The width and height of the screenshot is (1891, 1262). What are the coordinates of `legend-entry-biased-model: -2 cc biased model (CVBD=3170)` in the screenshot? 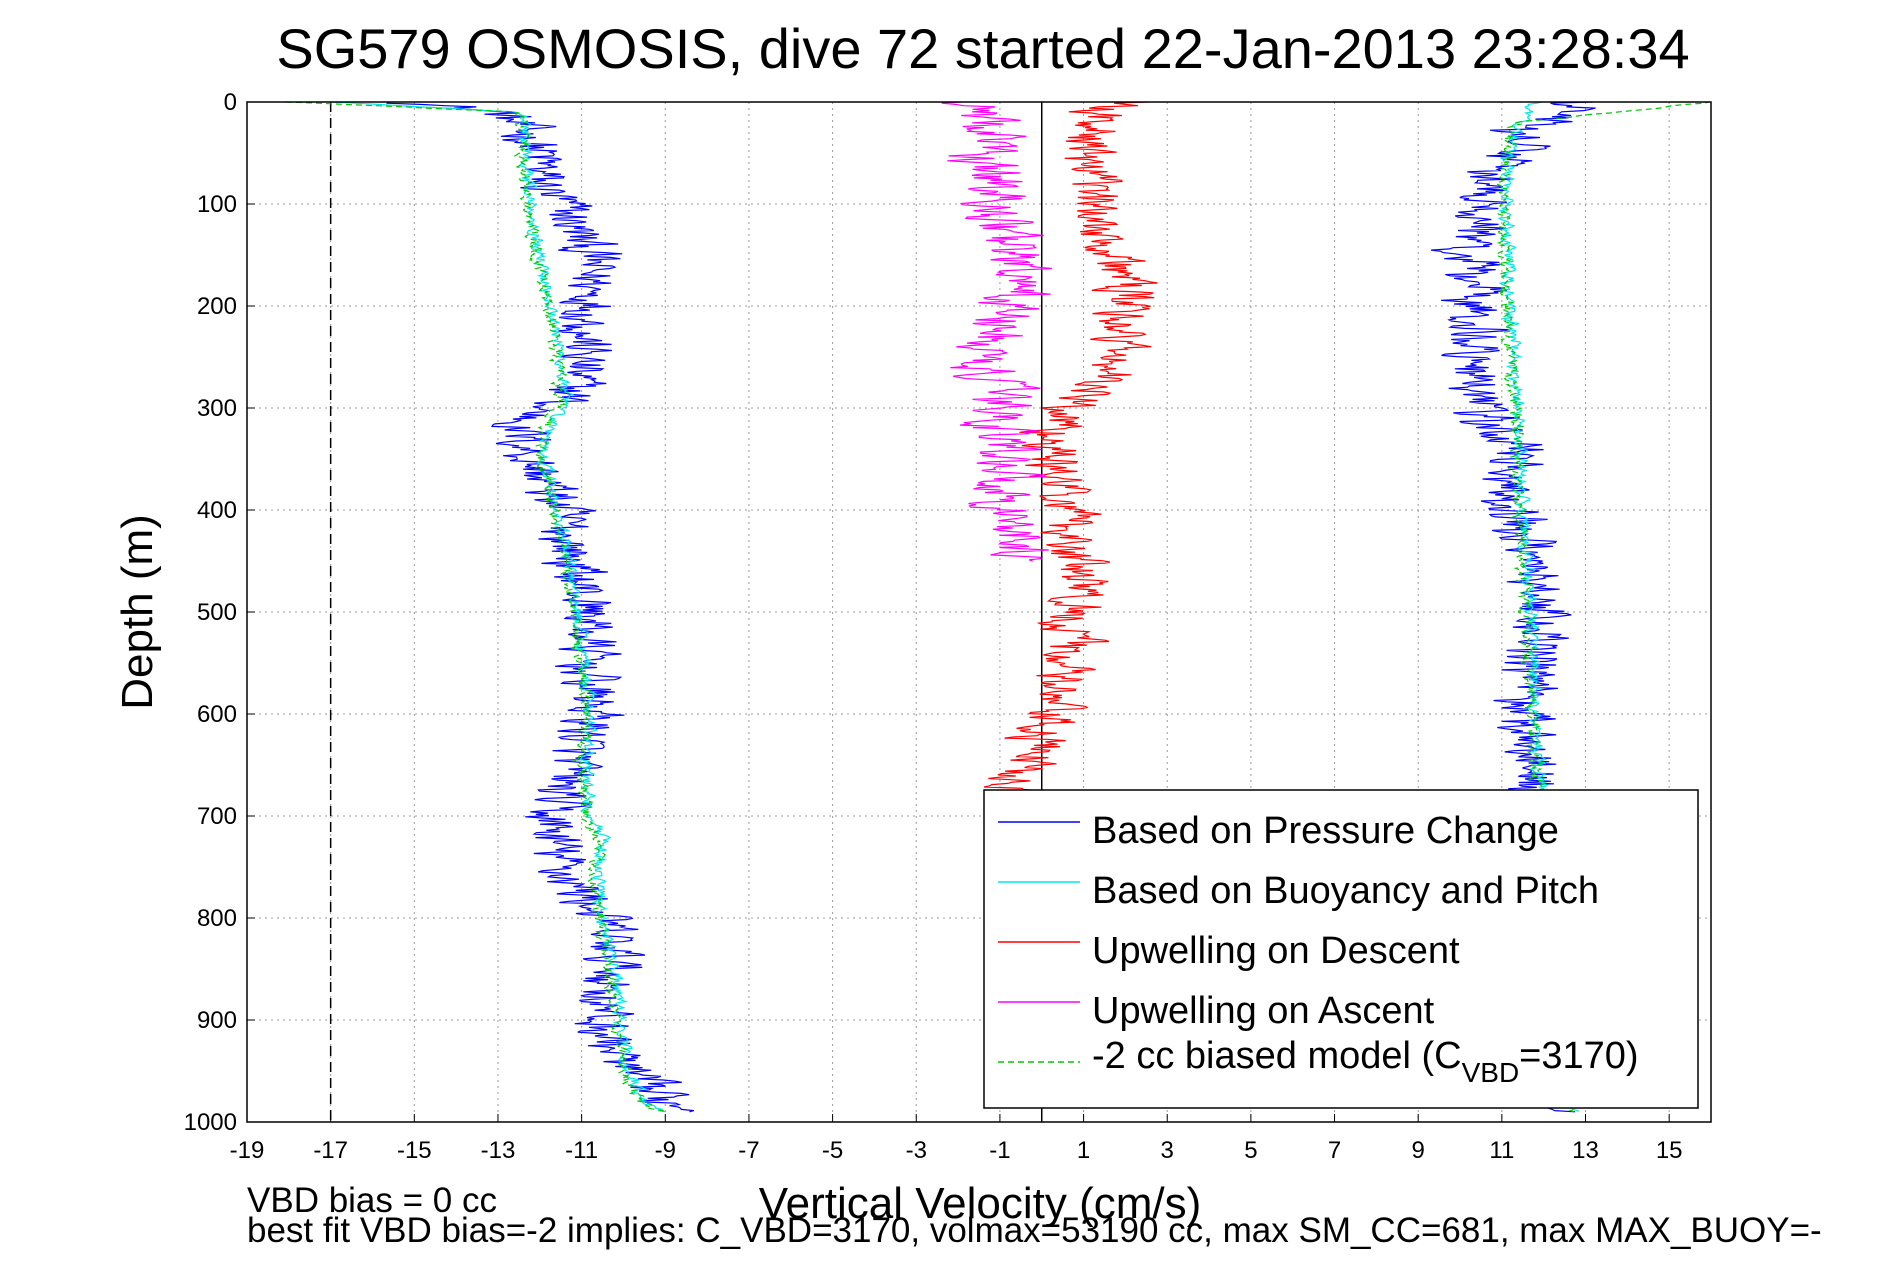 It's located at (1365, 1061).